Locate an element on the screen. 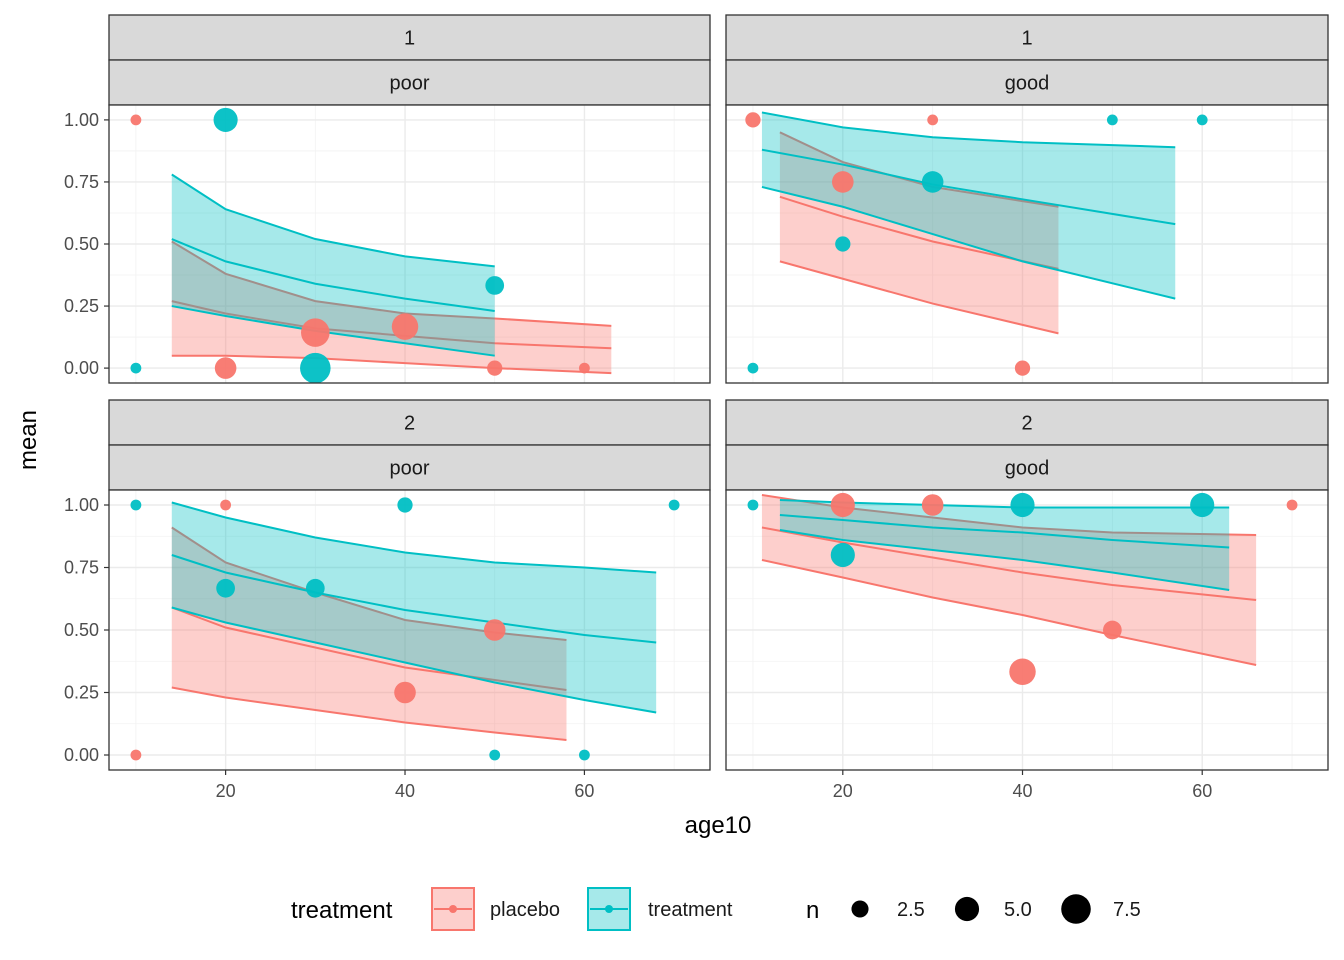 This screenshot has height=960, width=1344. legend-key-dot-placebo is located at coordinates (453, 909).